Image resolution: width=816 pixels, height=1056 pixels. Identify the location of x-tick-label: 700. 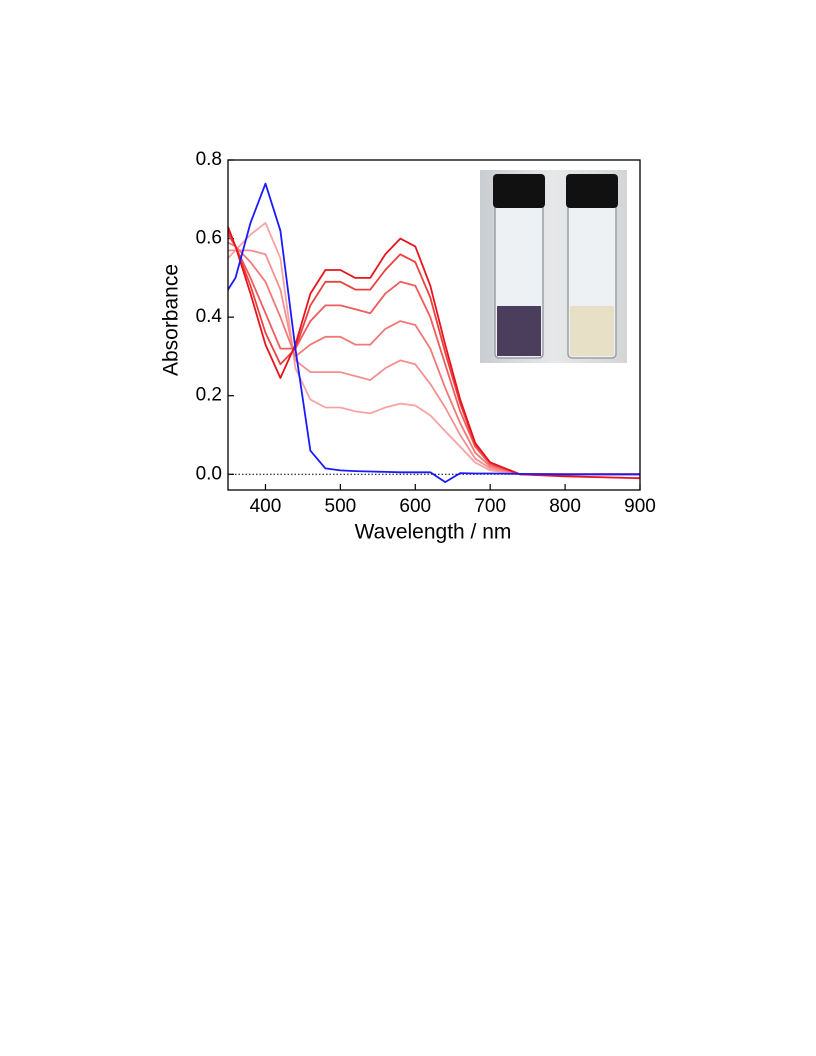
(490, 506).